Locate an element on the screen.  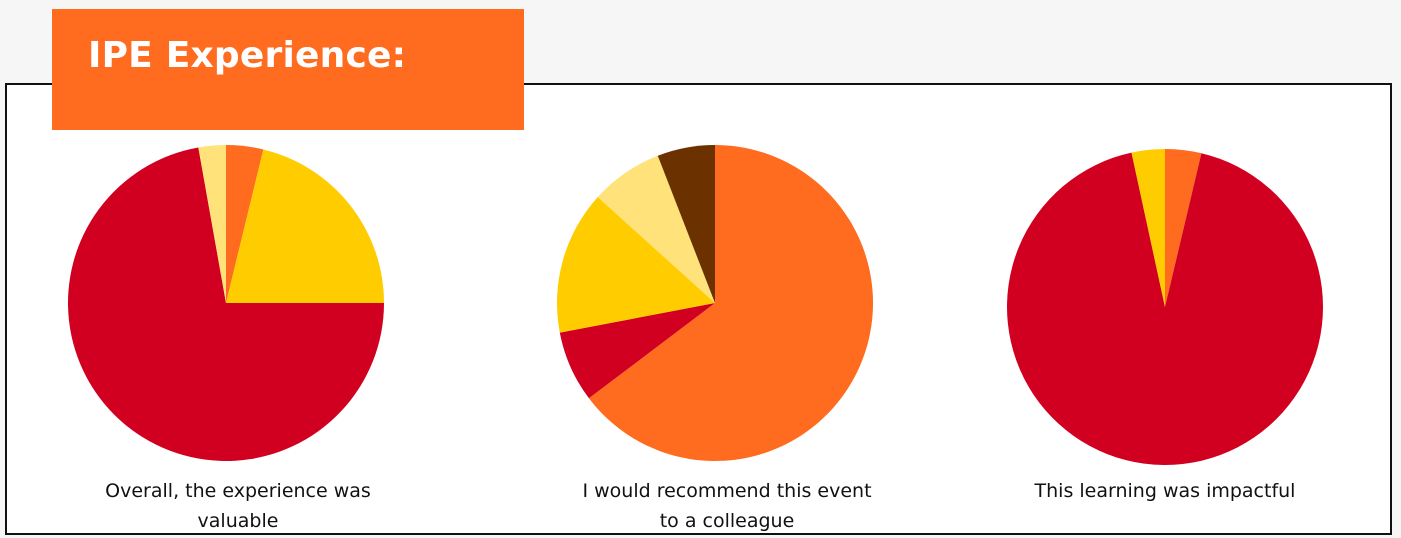
page-title: IPE Experience: is located at coordinates (247, 55).